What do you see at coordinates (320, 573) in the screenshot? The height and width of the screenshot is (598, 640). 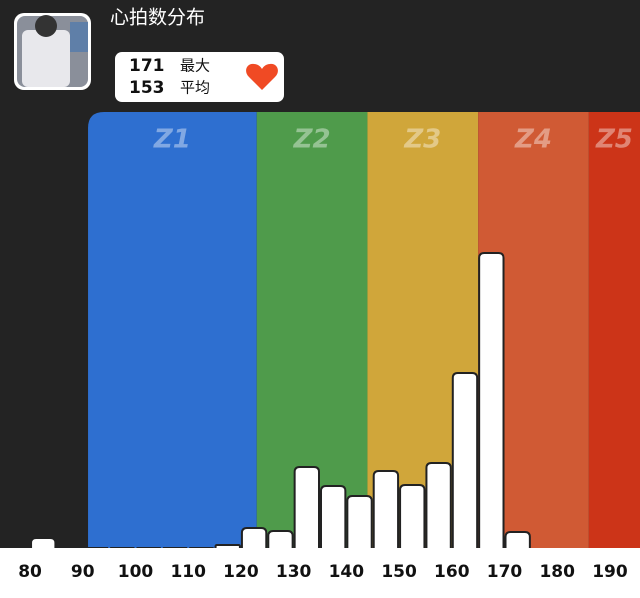 I see `axis-area` at bounding box center [320, 573].